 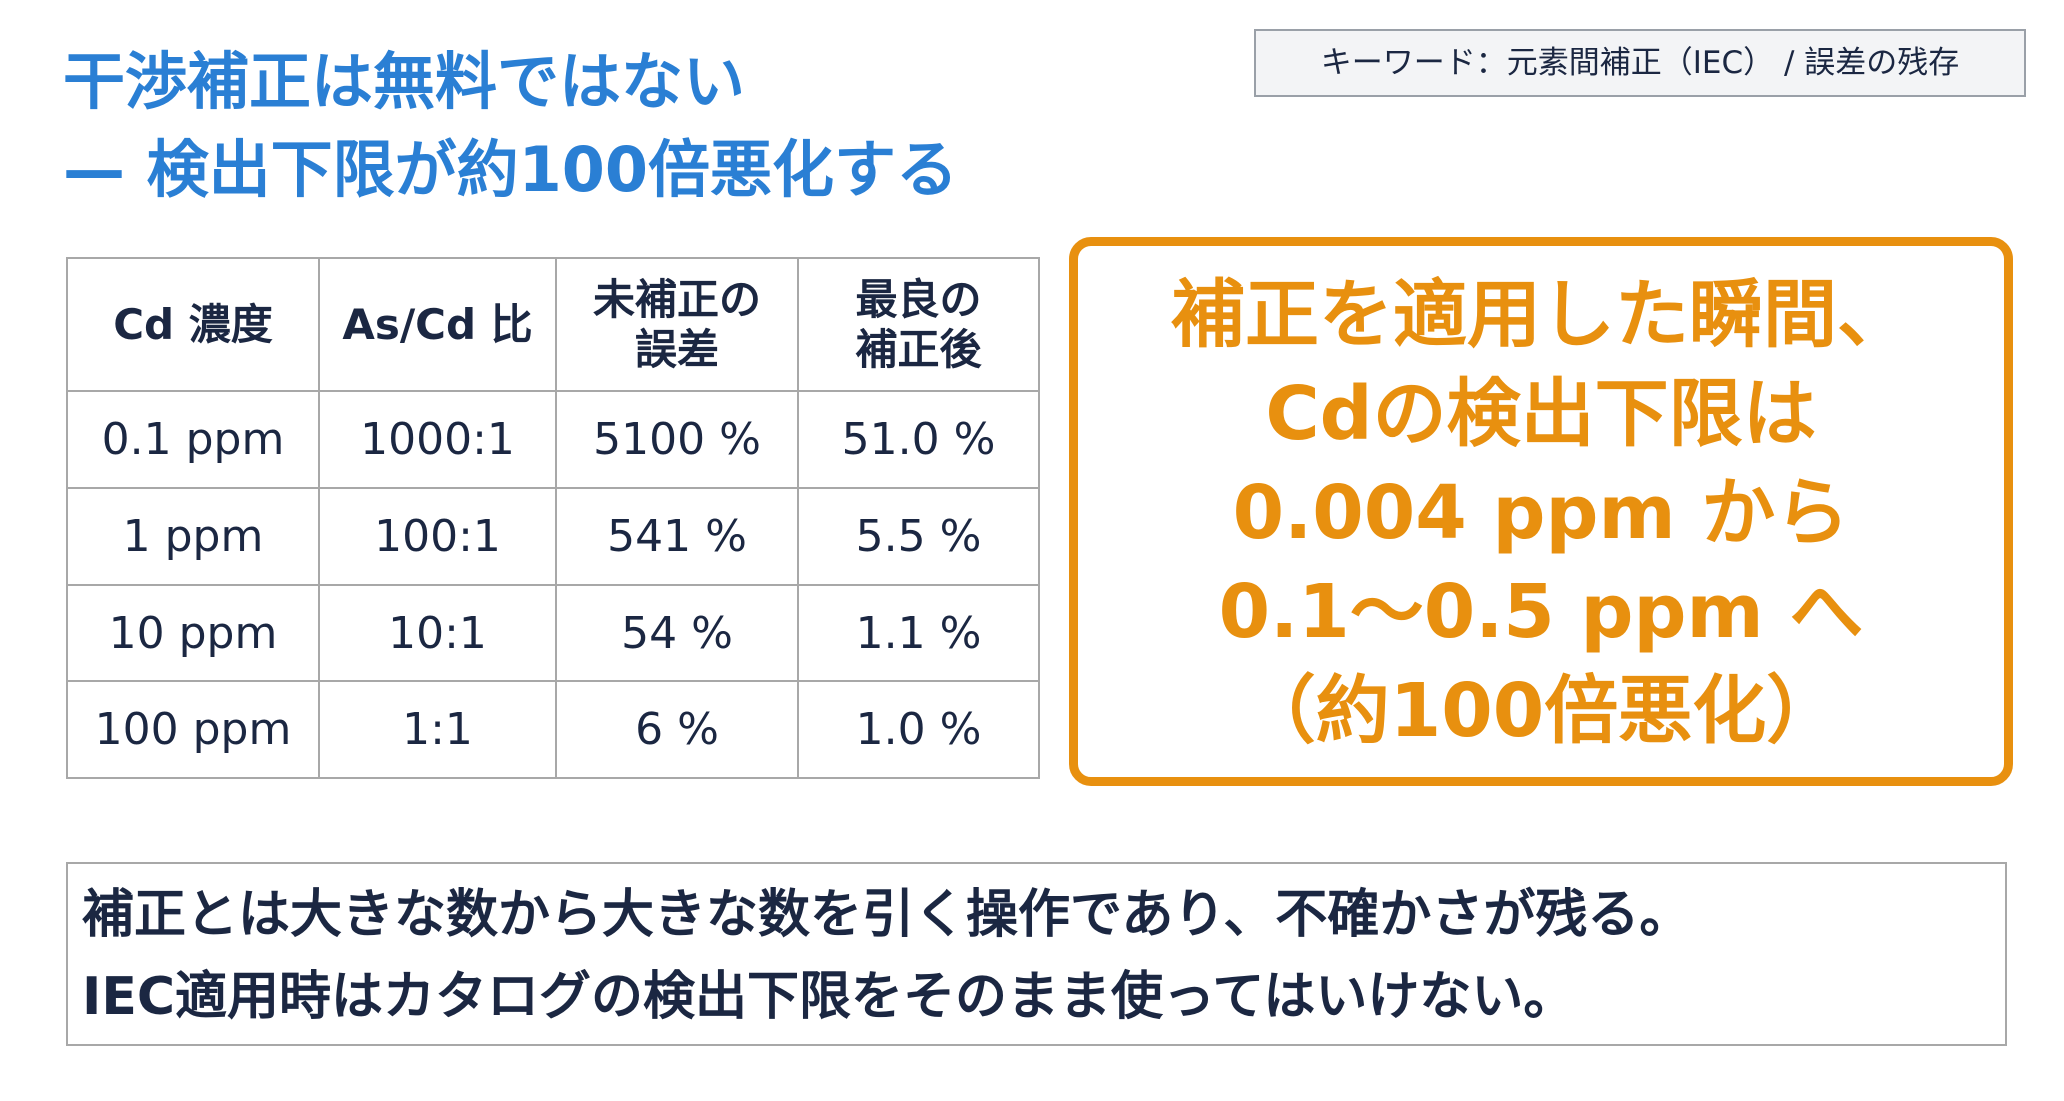 I want to click on header-cell: Cd 濃度, so click(x=193, y=324).